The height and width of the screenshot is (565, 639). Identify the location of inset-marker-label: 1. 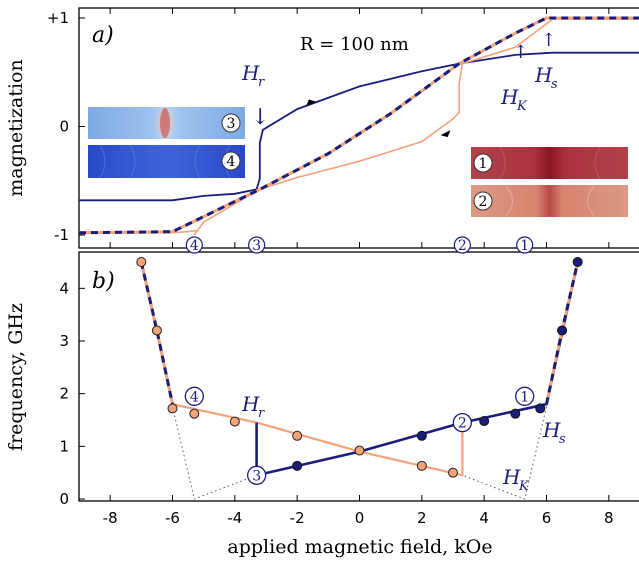
(483, 164).